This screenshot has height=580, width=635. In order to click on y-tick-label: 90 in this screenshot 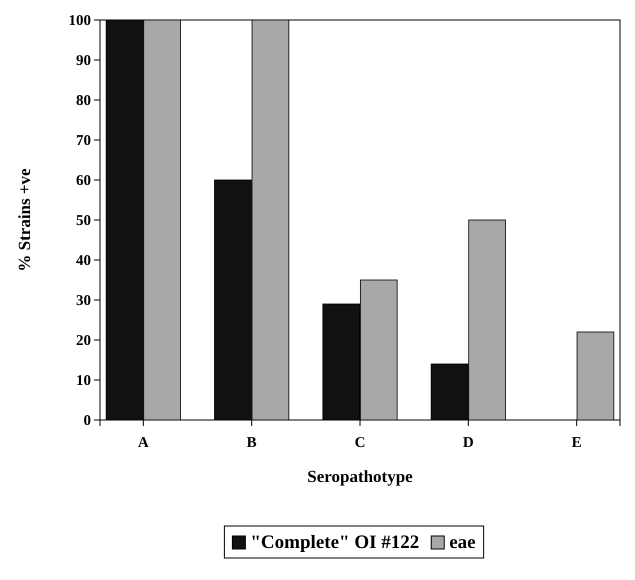, I will do `click(83, 60)`.